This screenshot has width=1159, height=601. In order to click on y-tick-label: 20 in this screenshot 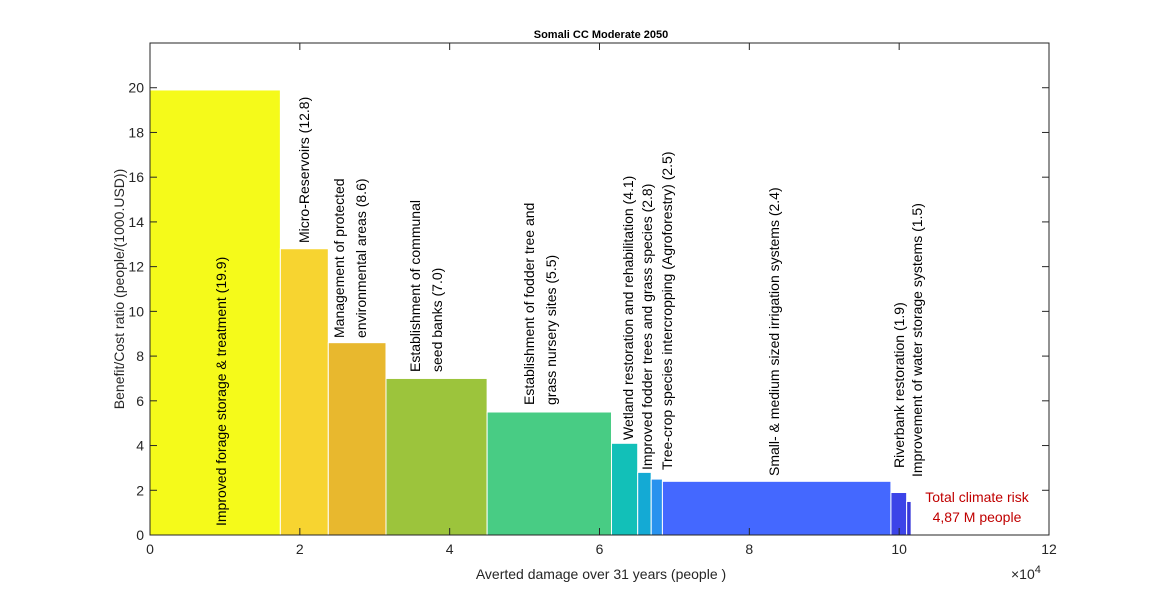, I will do `click(136, 88)`.